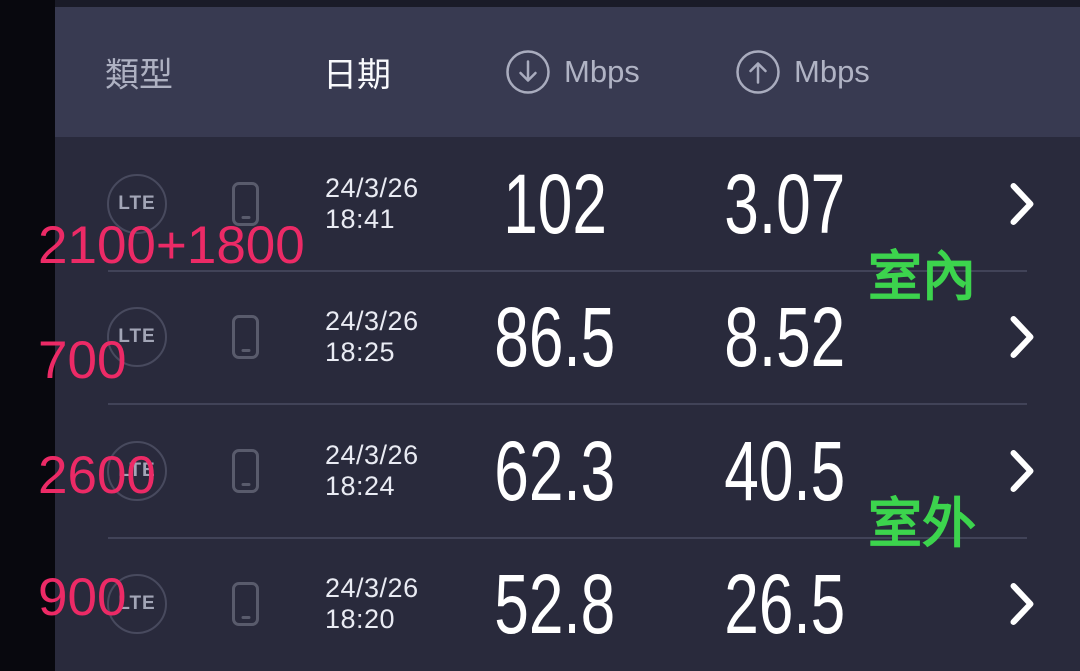 The width and height of the screenshot is (1080, 671). Describe the element at coordinates (97, 475) in the screenshot. I see `band-annotation: 2600` at that location.